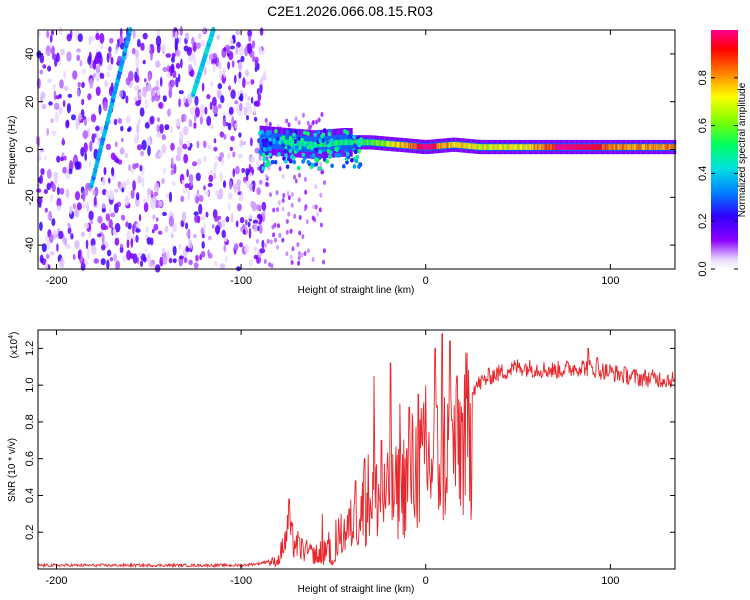 The height and width of the screenshot is (600, 750). Describe the element at coordinates (703, 173) in the screenshot. I see `colorbar-tick-label: 0.4` at that location.